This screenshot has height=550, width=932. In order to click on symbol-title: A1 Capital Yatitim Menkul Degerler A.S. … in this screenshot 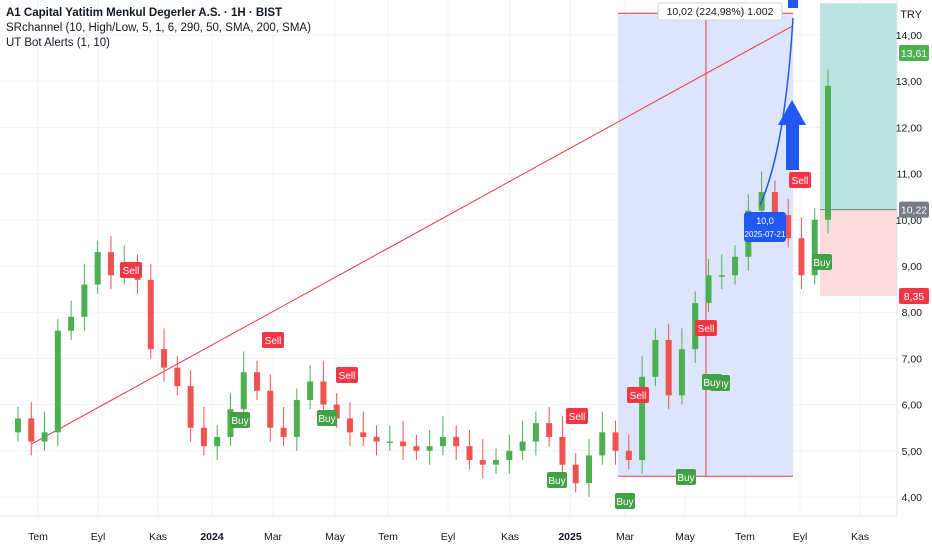, I will do `click(144, 13)`.